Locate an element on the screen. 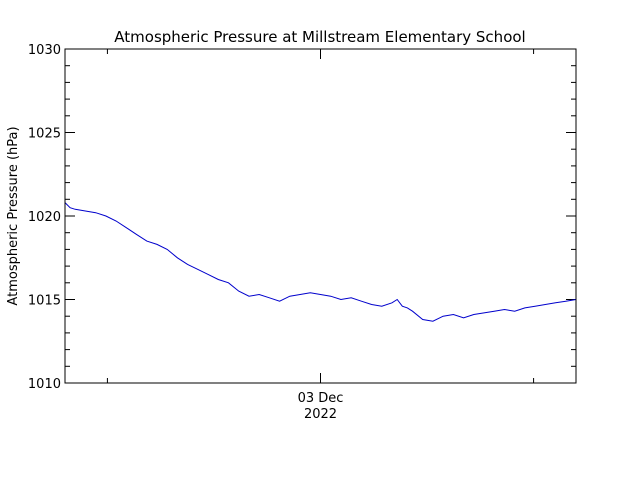 This screenshot has height=480, width=640. y-tick-label: 1015 is located at coordinates (44, 301).